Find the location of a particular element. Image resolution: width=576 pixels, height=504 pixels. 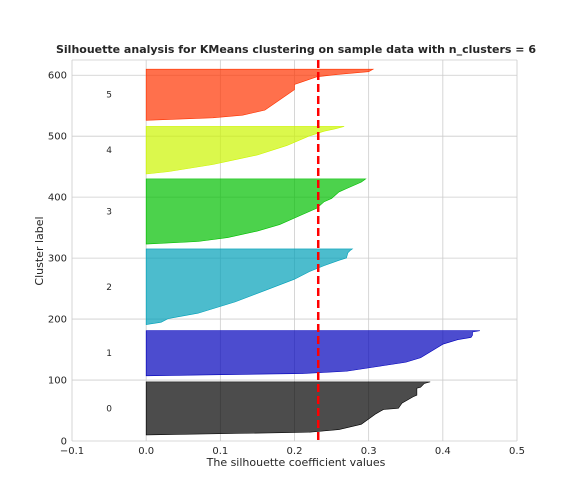

x-tick-label: 0.4 is located at coordinates (443, 451).